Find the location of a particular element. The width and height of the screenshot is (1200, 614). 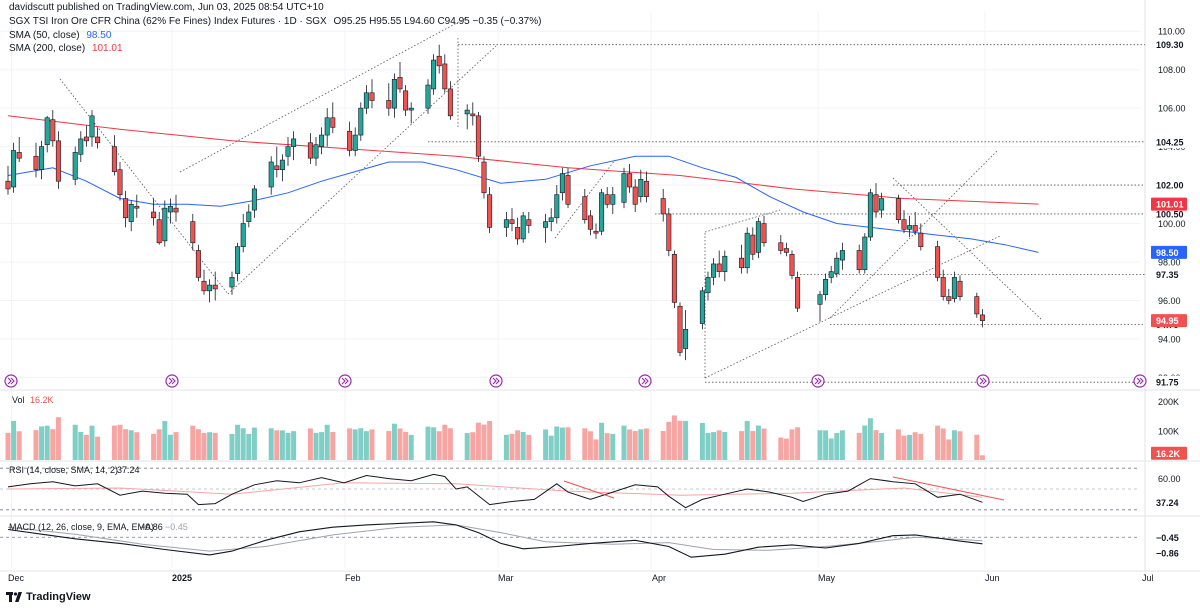

macd-value-badge: −0.86 is located at coordinates (1169, 553).